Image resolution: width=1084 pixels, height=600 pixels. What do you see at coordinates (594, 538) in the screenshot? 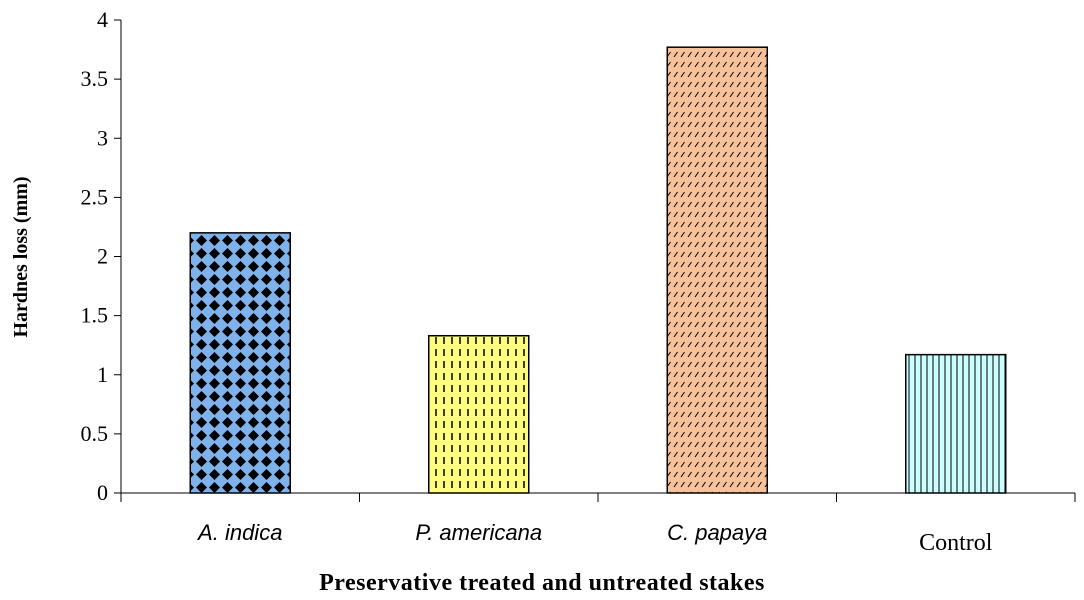
I see `x-category-labels: A. indica P. americana C. papaya Control` at bounding box center [594, 538].